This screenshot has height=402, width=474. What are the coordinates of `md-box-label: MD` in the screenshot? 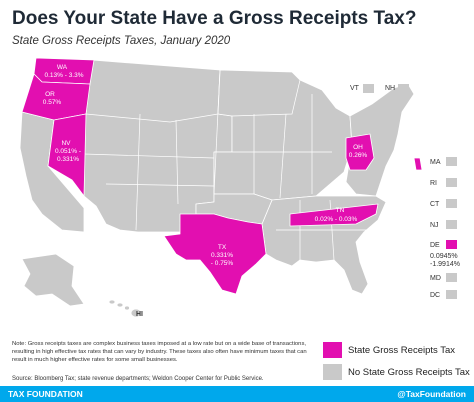 It's located at (435, 278).